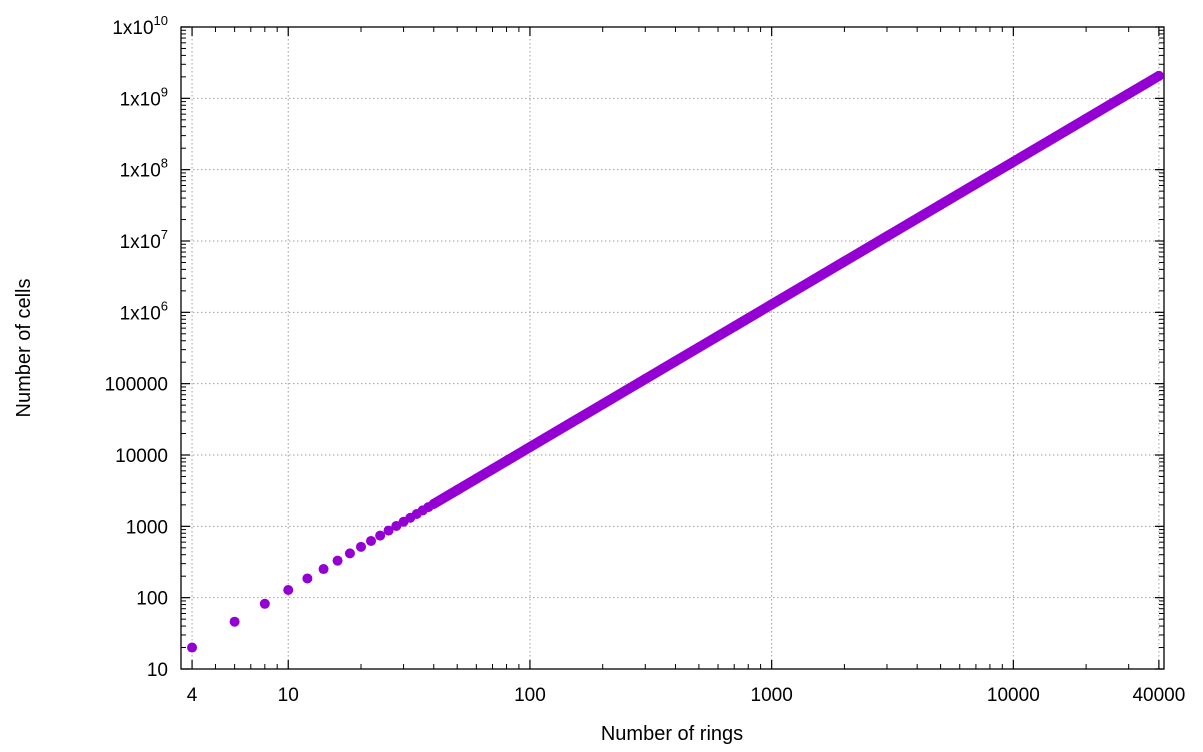 This screenshot has height=752, width=1203. I want to click on y-tick-label: 100000, so click(136, 385).